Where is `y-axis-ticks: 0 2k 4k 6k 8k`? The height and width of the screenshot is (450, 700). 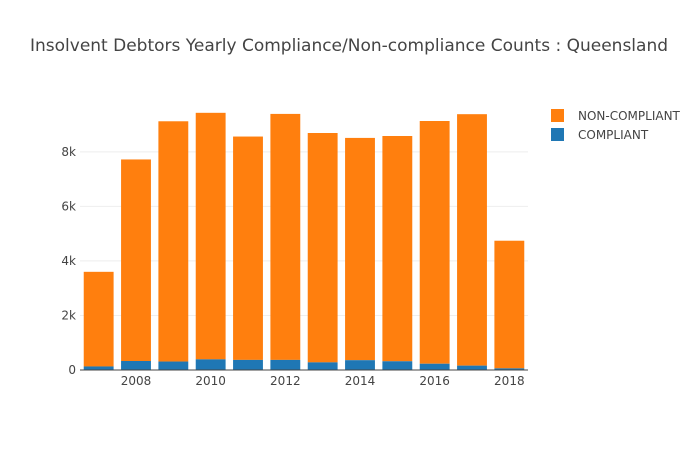 y-axis-ticks: 0 2k 4k 6k 8k is located at coordinates (68, 261).